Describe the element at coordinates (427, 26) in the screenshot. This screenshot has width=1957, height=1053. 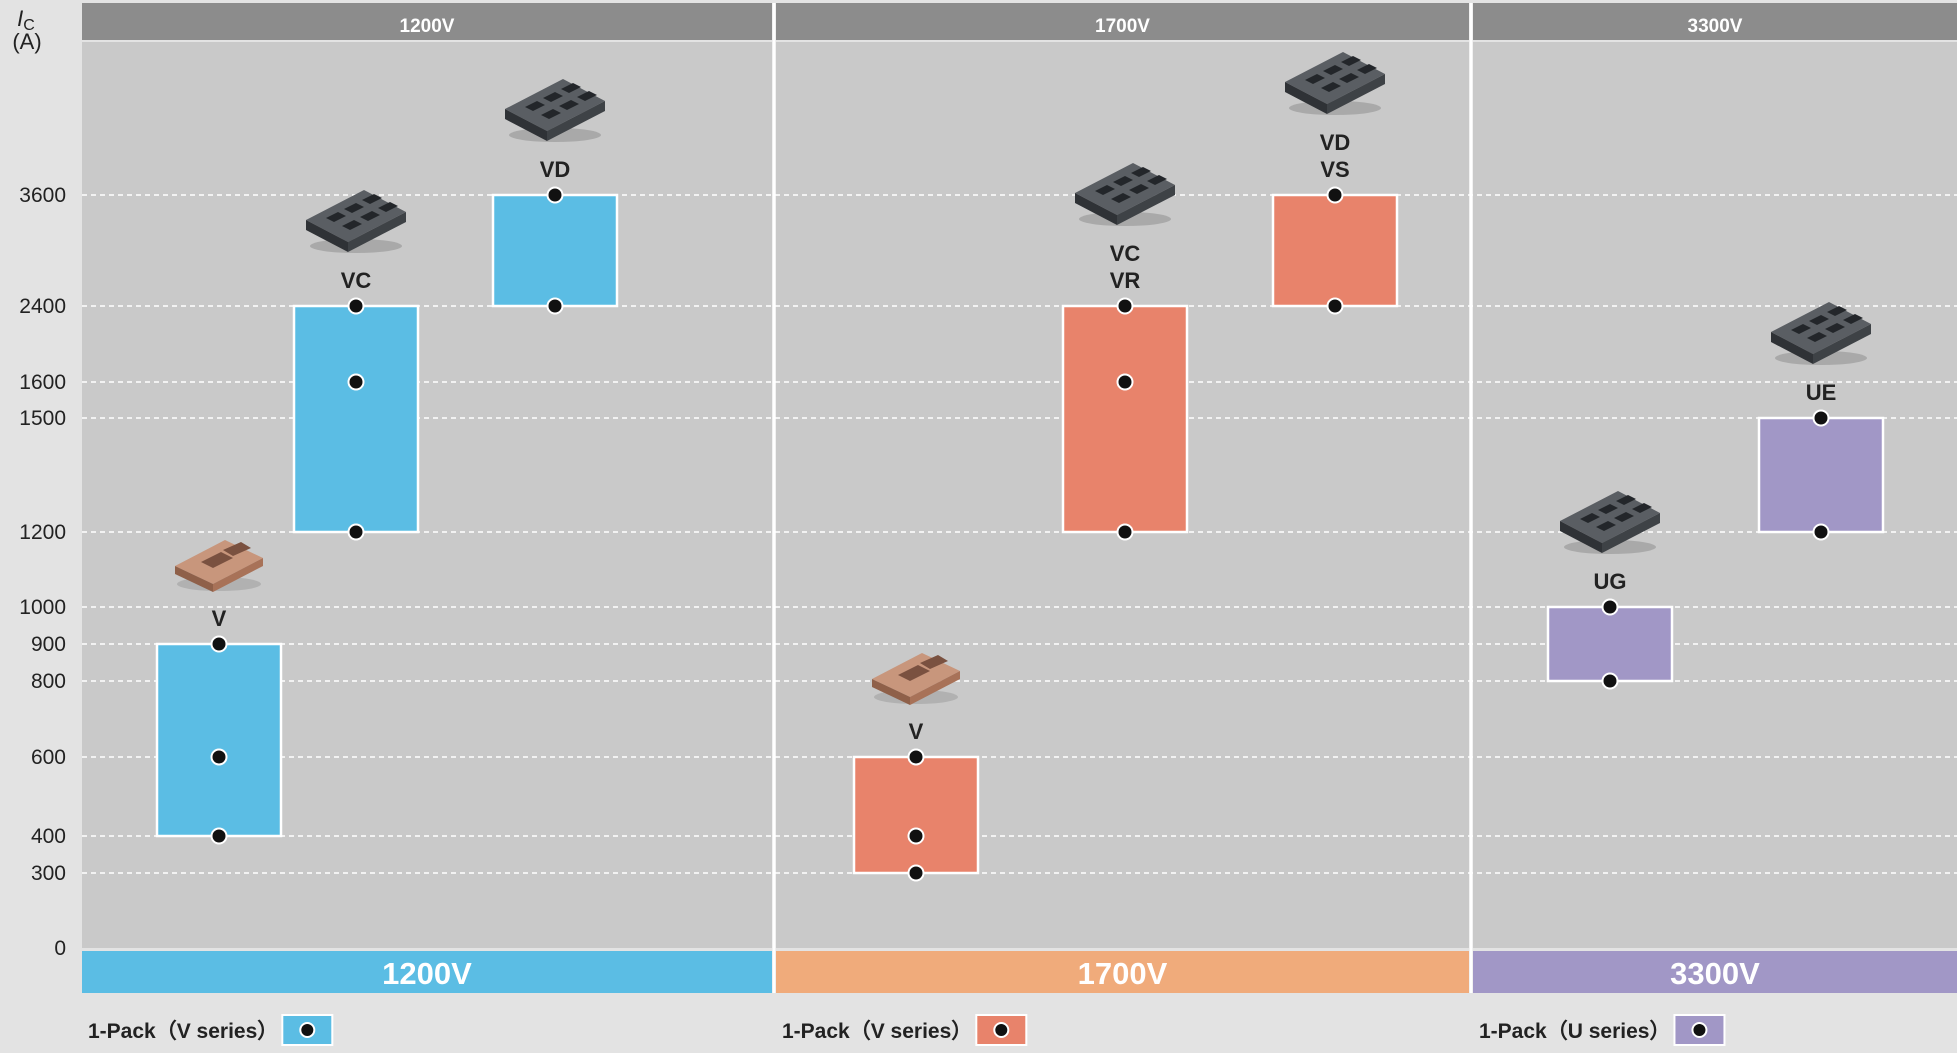
I see `group-header-label-0: 1200V` at that location.